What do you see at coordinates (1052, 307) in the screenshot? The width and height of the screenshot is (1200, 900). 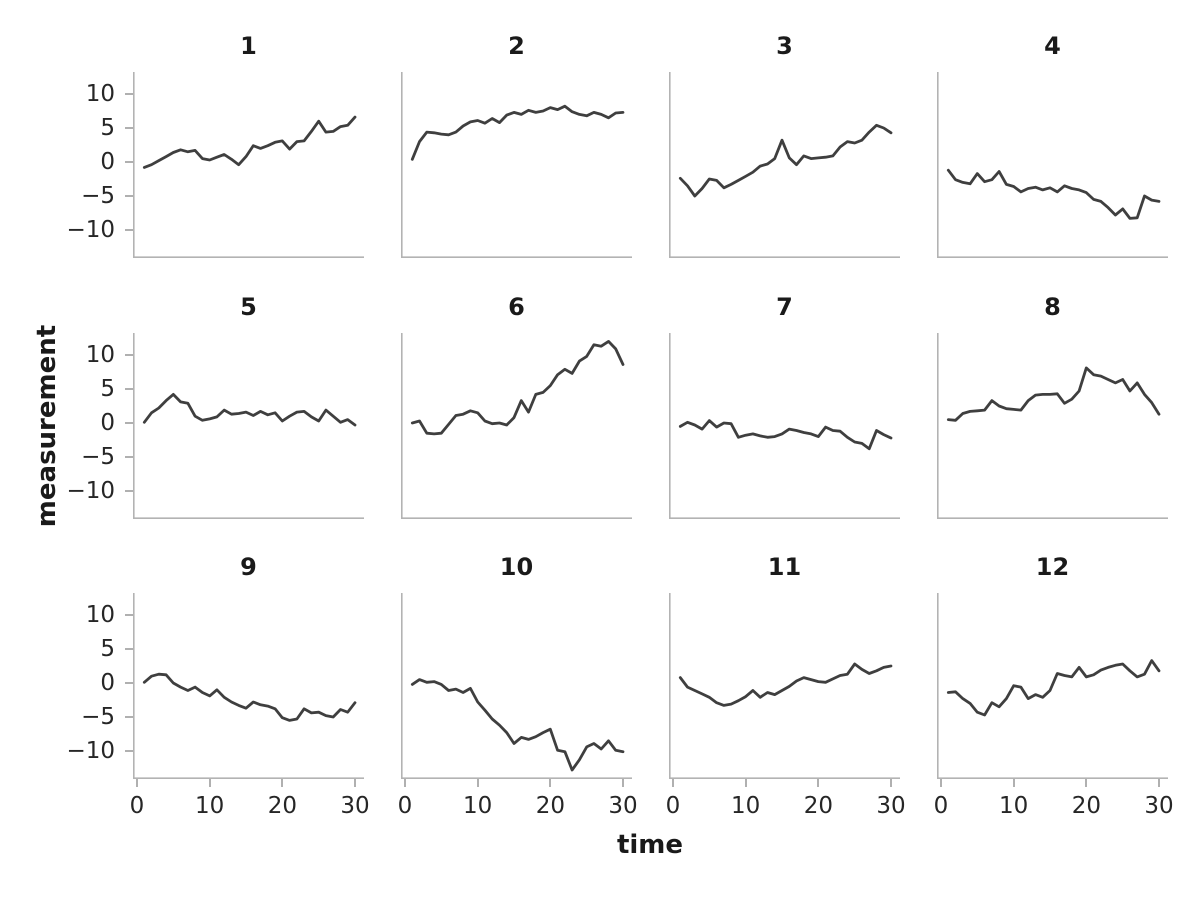 I see `facet-title-8: 8` at bounding box center [1052, 307].